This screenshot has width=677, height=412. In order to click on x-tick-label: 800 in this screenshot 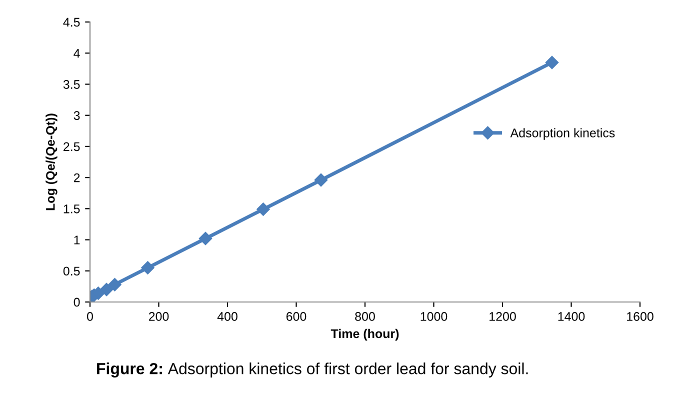, I will do `click(365, 316)`.